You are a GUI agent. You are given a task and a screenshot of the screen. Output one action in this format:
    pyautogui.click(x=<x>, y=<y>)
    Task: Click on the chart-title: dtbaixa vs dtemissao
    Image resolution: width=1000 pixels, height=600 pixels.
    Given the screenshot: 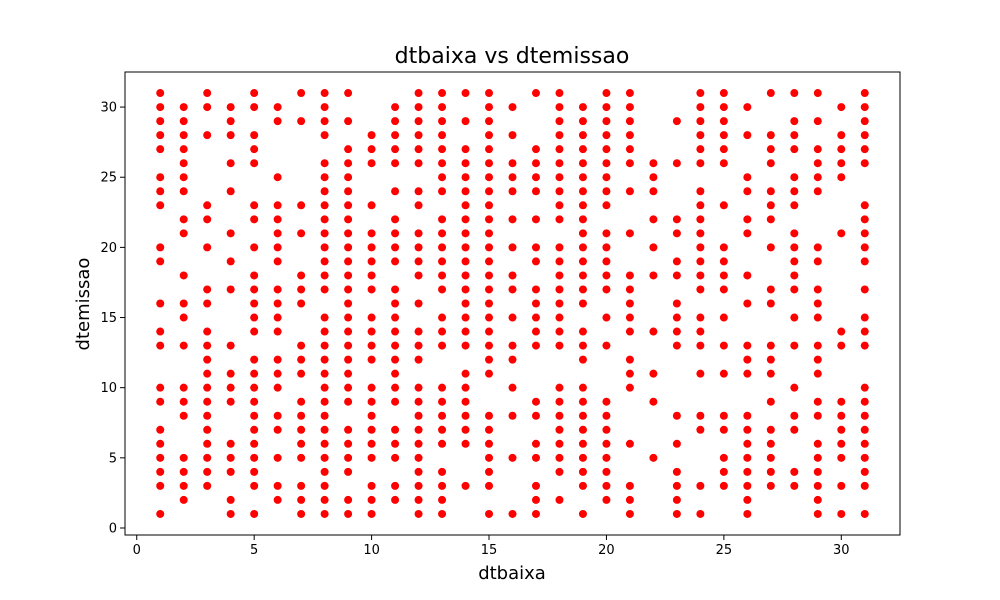 What is the action you would take?
    pyautogui.click(x=512, y=56)
    